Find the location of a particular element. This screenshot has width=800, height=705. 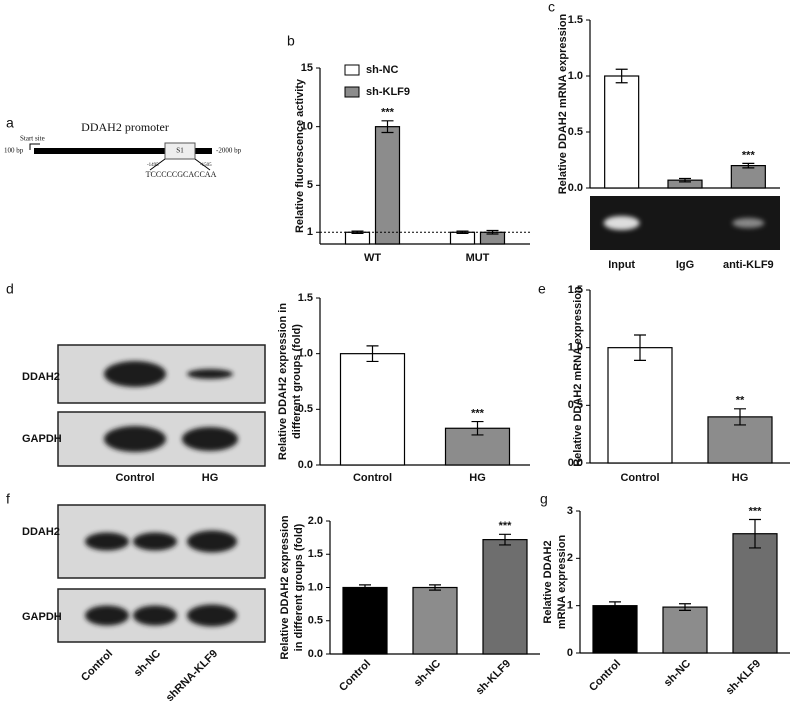

x-tick-label: MUT is located at coordinates (478, 258).